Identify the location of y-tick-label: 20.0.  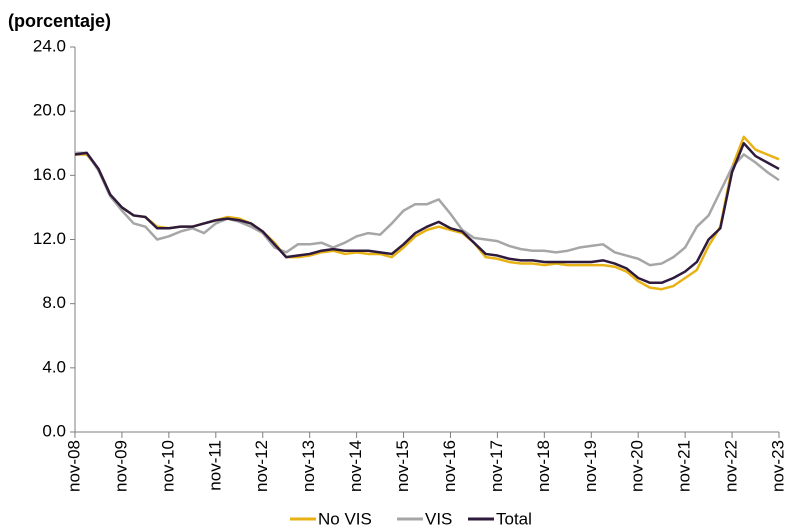
(49, 110).